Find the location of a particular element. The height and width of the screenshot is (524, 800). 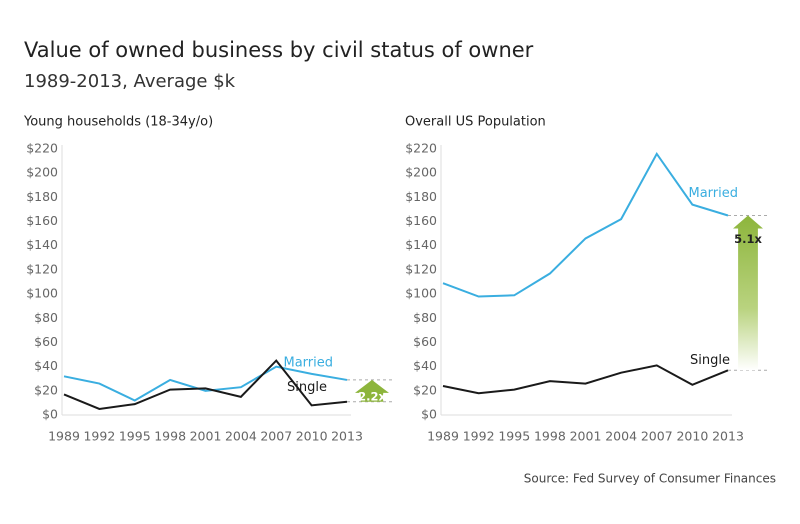

subtitle: 1989-2013, Average $k is located at coordinates (130, 81).